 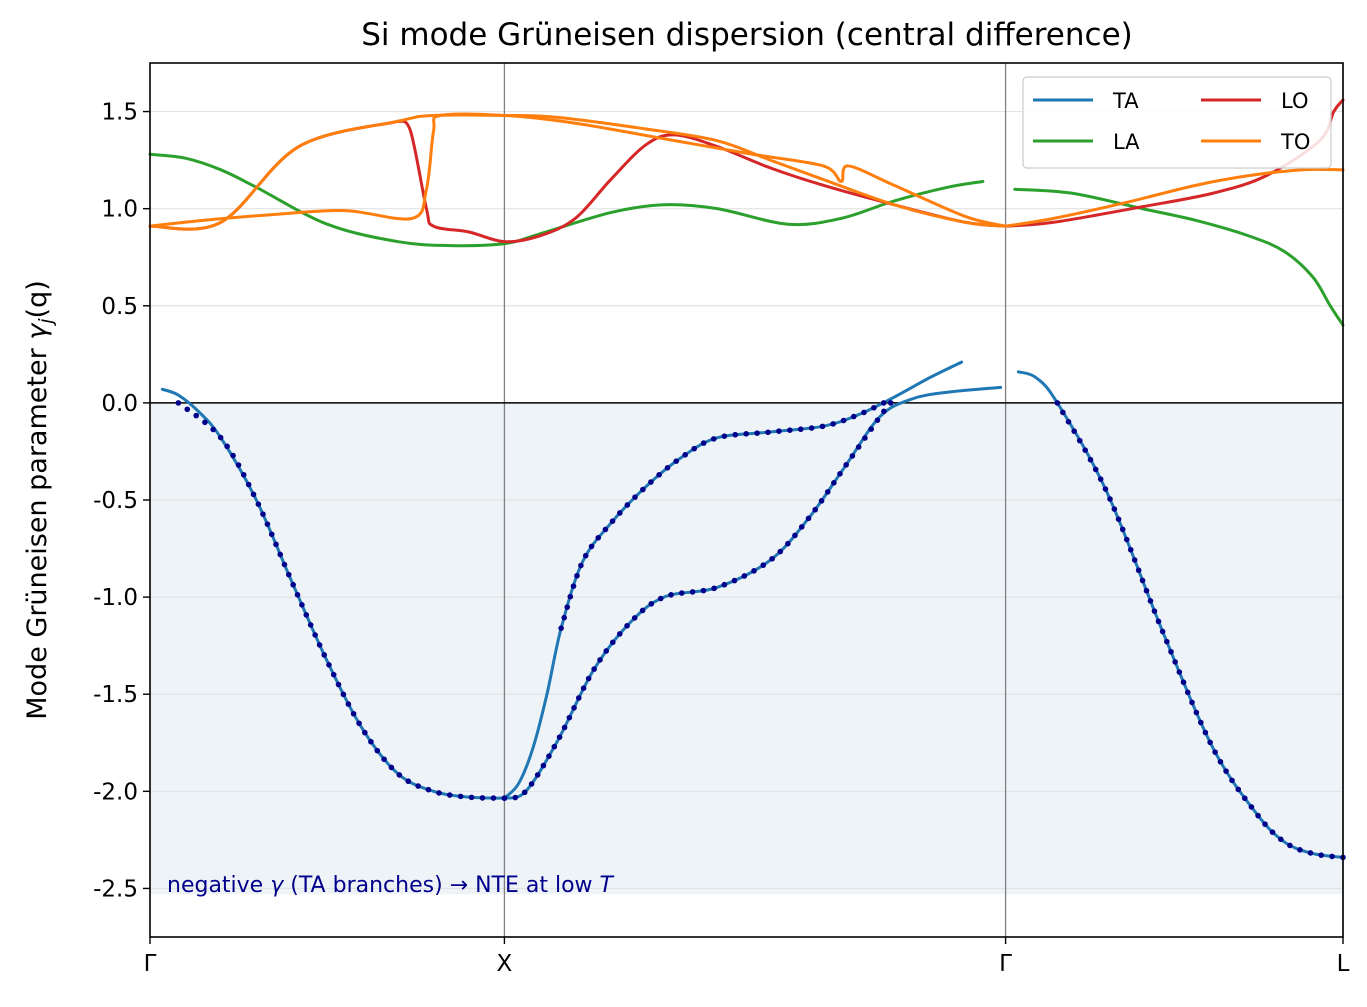 What do you see at coordinates (119, 404) in the screenshot?
I see `y-tick-label-3: 0.0` at bounding box center [119, 404].